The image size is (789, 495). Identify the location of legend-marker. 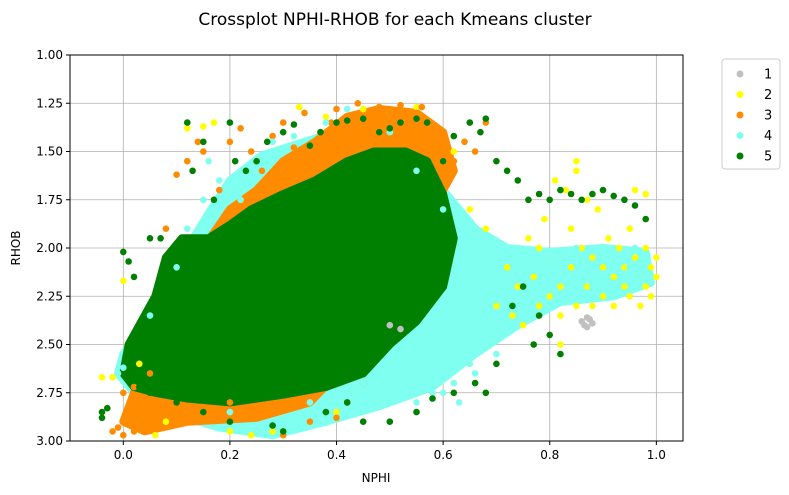
(740, 135).